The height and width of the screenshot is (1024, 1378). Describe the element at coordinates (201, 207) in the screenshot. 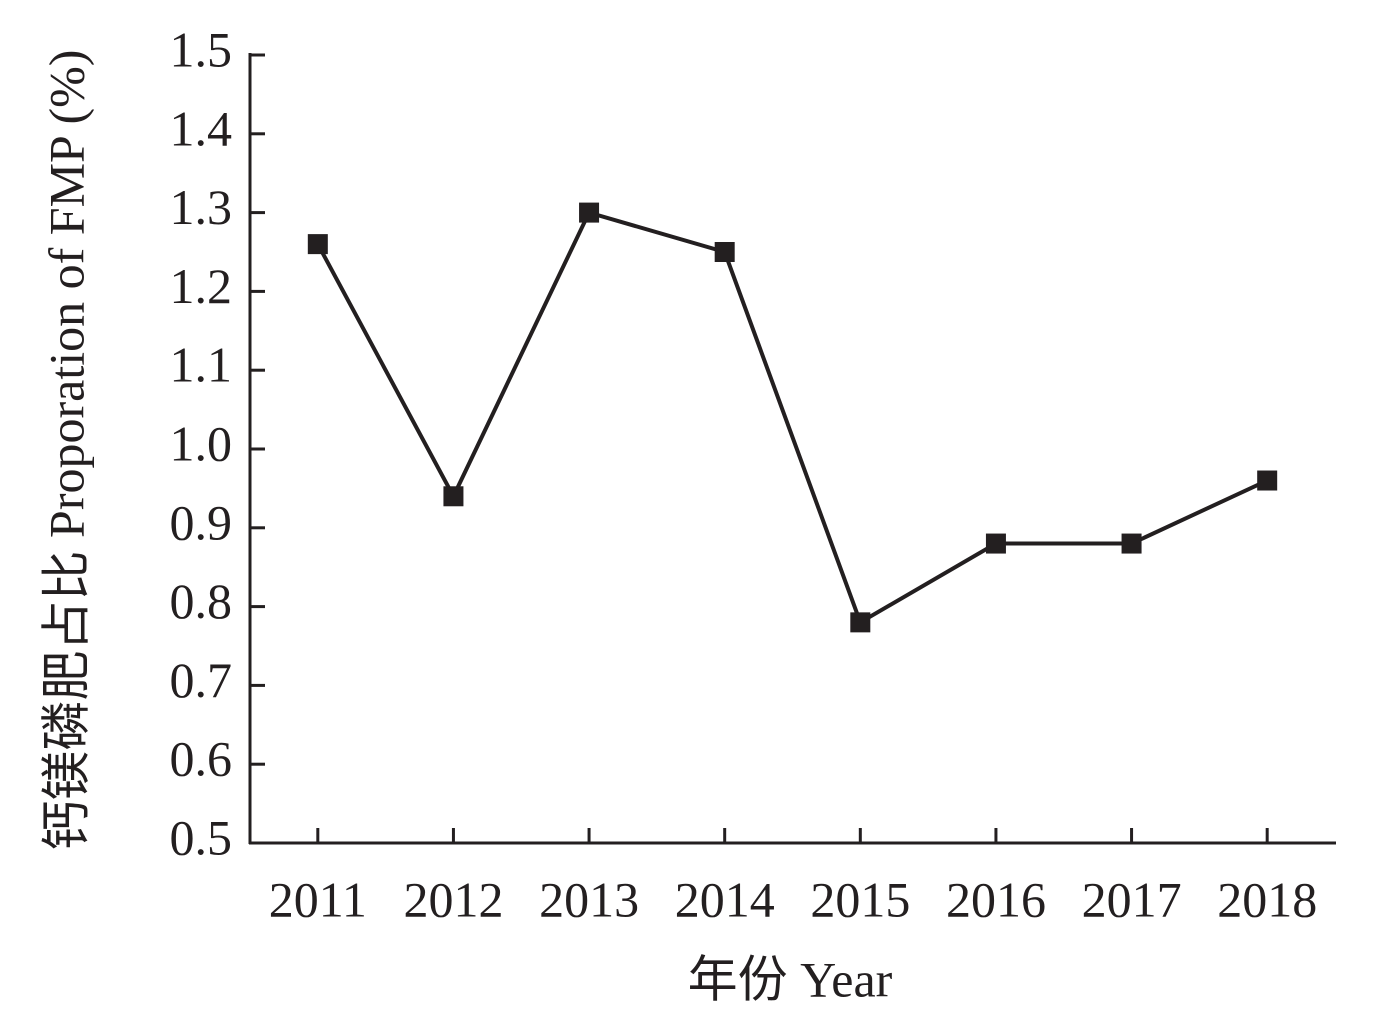

I see `y-tick-label: 1.3` at that location.